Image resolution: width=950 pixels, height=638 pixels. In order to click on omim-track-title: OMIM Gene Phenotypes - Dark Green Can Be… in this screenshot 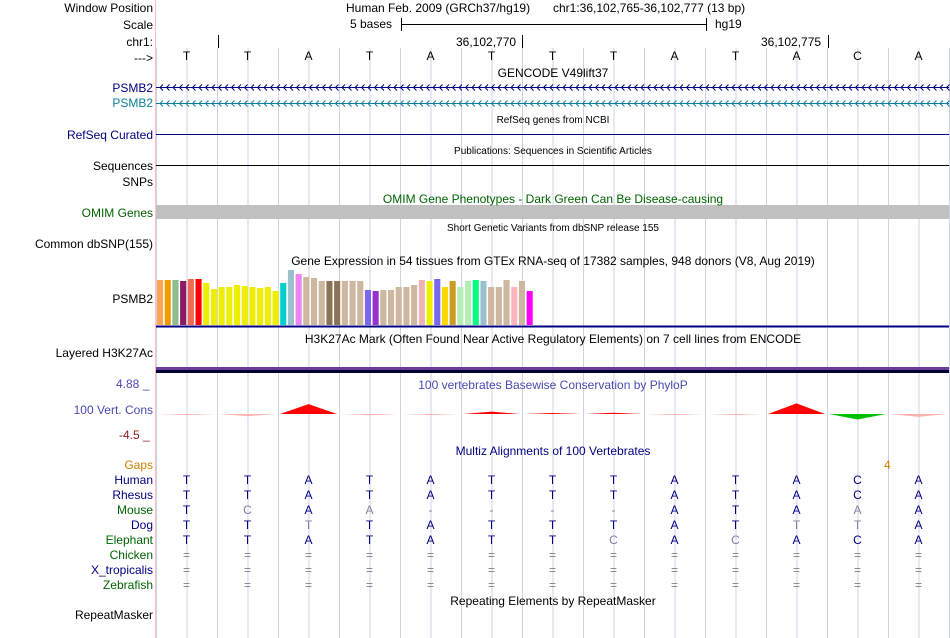, I will do `click(553, 199)`.